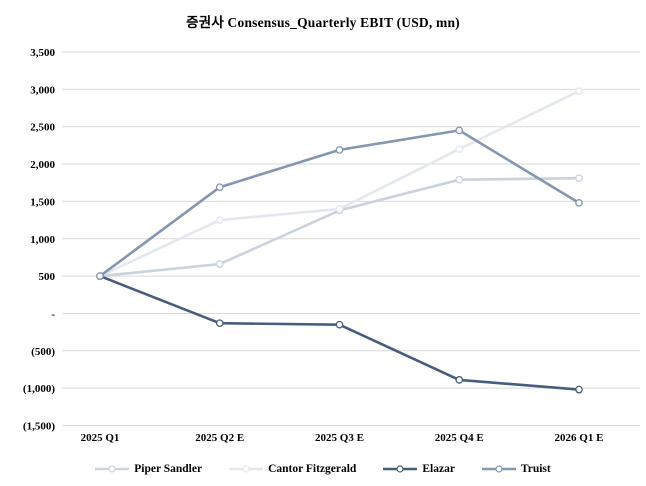  I want to click on y-axis-tick-label: 3,500, so click(42, 53).